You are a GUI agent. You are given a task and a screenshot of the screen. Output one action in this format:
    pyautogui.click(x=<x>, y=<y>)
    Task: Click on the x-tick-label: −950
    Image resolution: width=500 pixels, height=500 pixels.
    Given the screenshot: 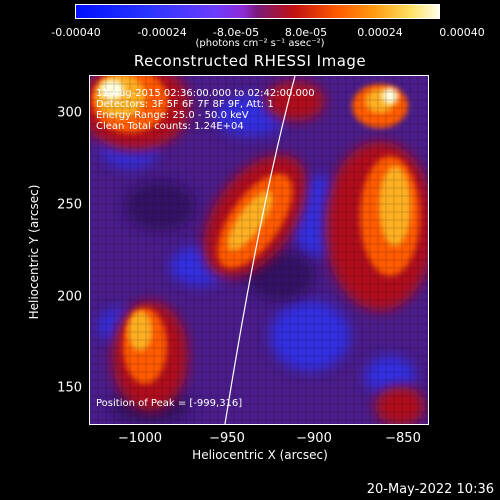 What is the action you would take?
    pyautogui.click(x=227, y=438)
    